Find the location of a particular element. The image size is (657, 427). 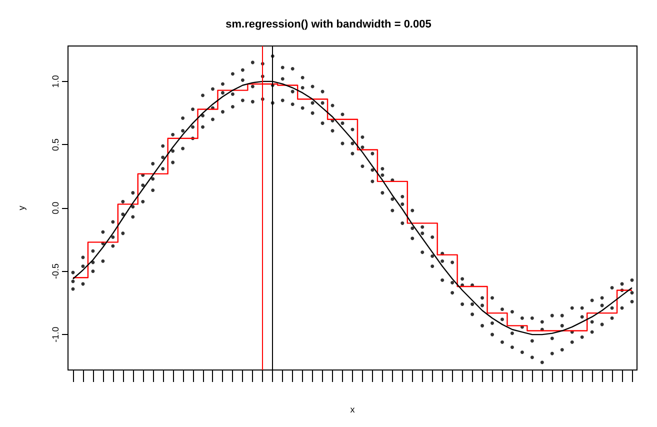

y-axis-title: y is located at coordinates (21, 207).